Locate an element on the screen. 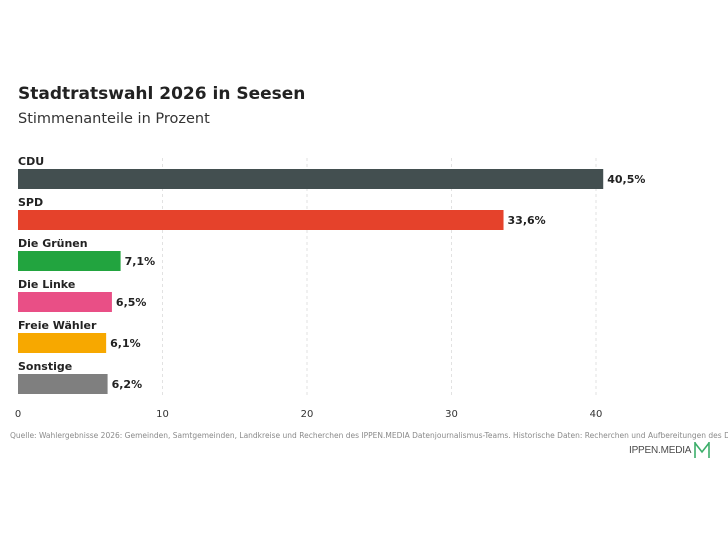  publisher-logo: IPPEN.MEDIA is located at coordinates (670, 450).